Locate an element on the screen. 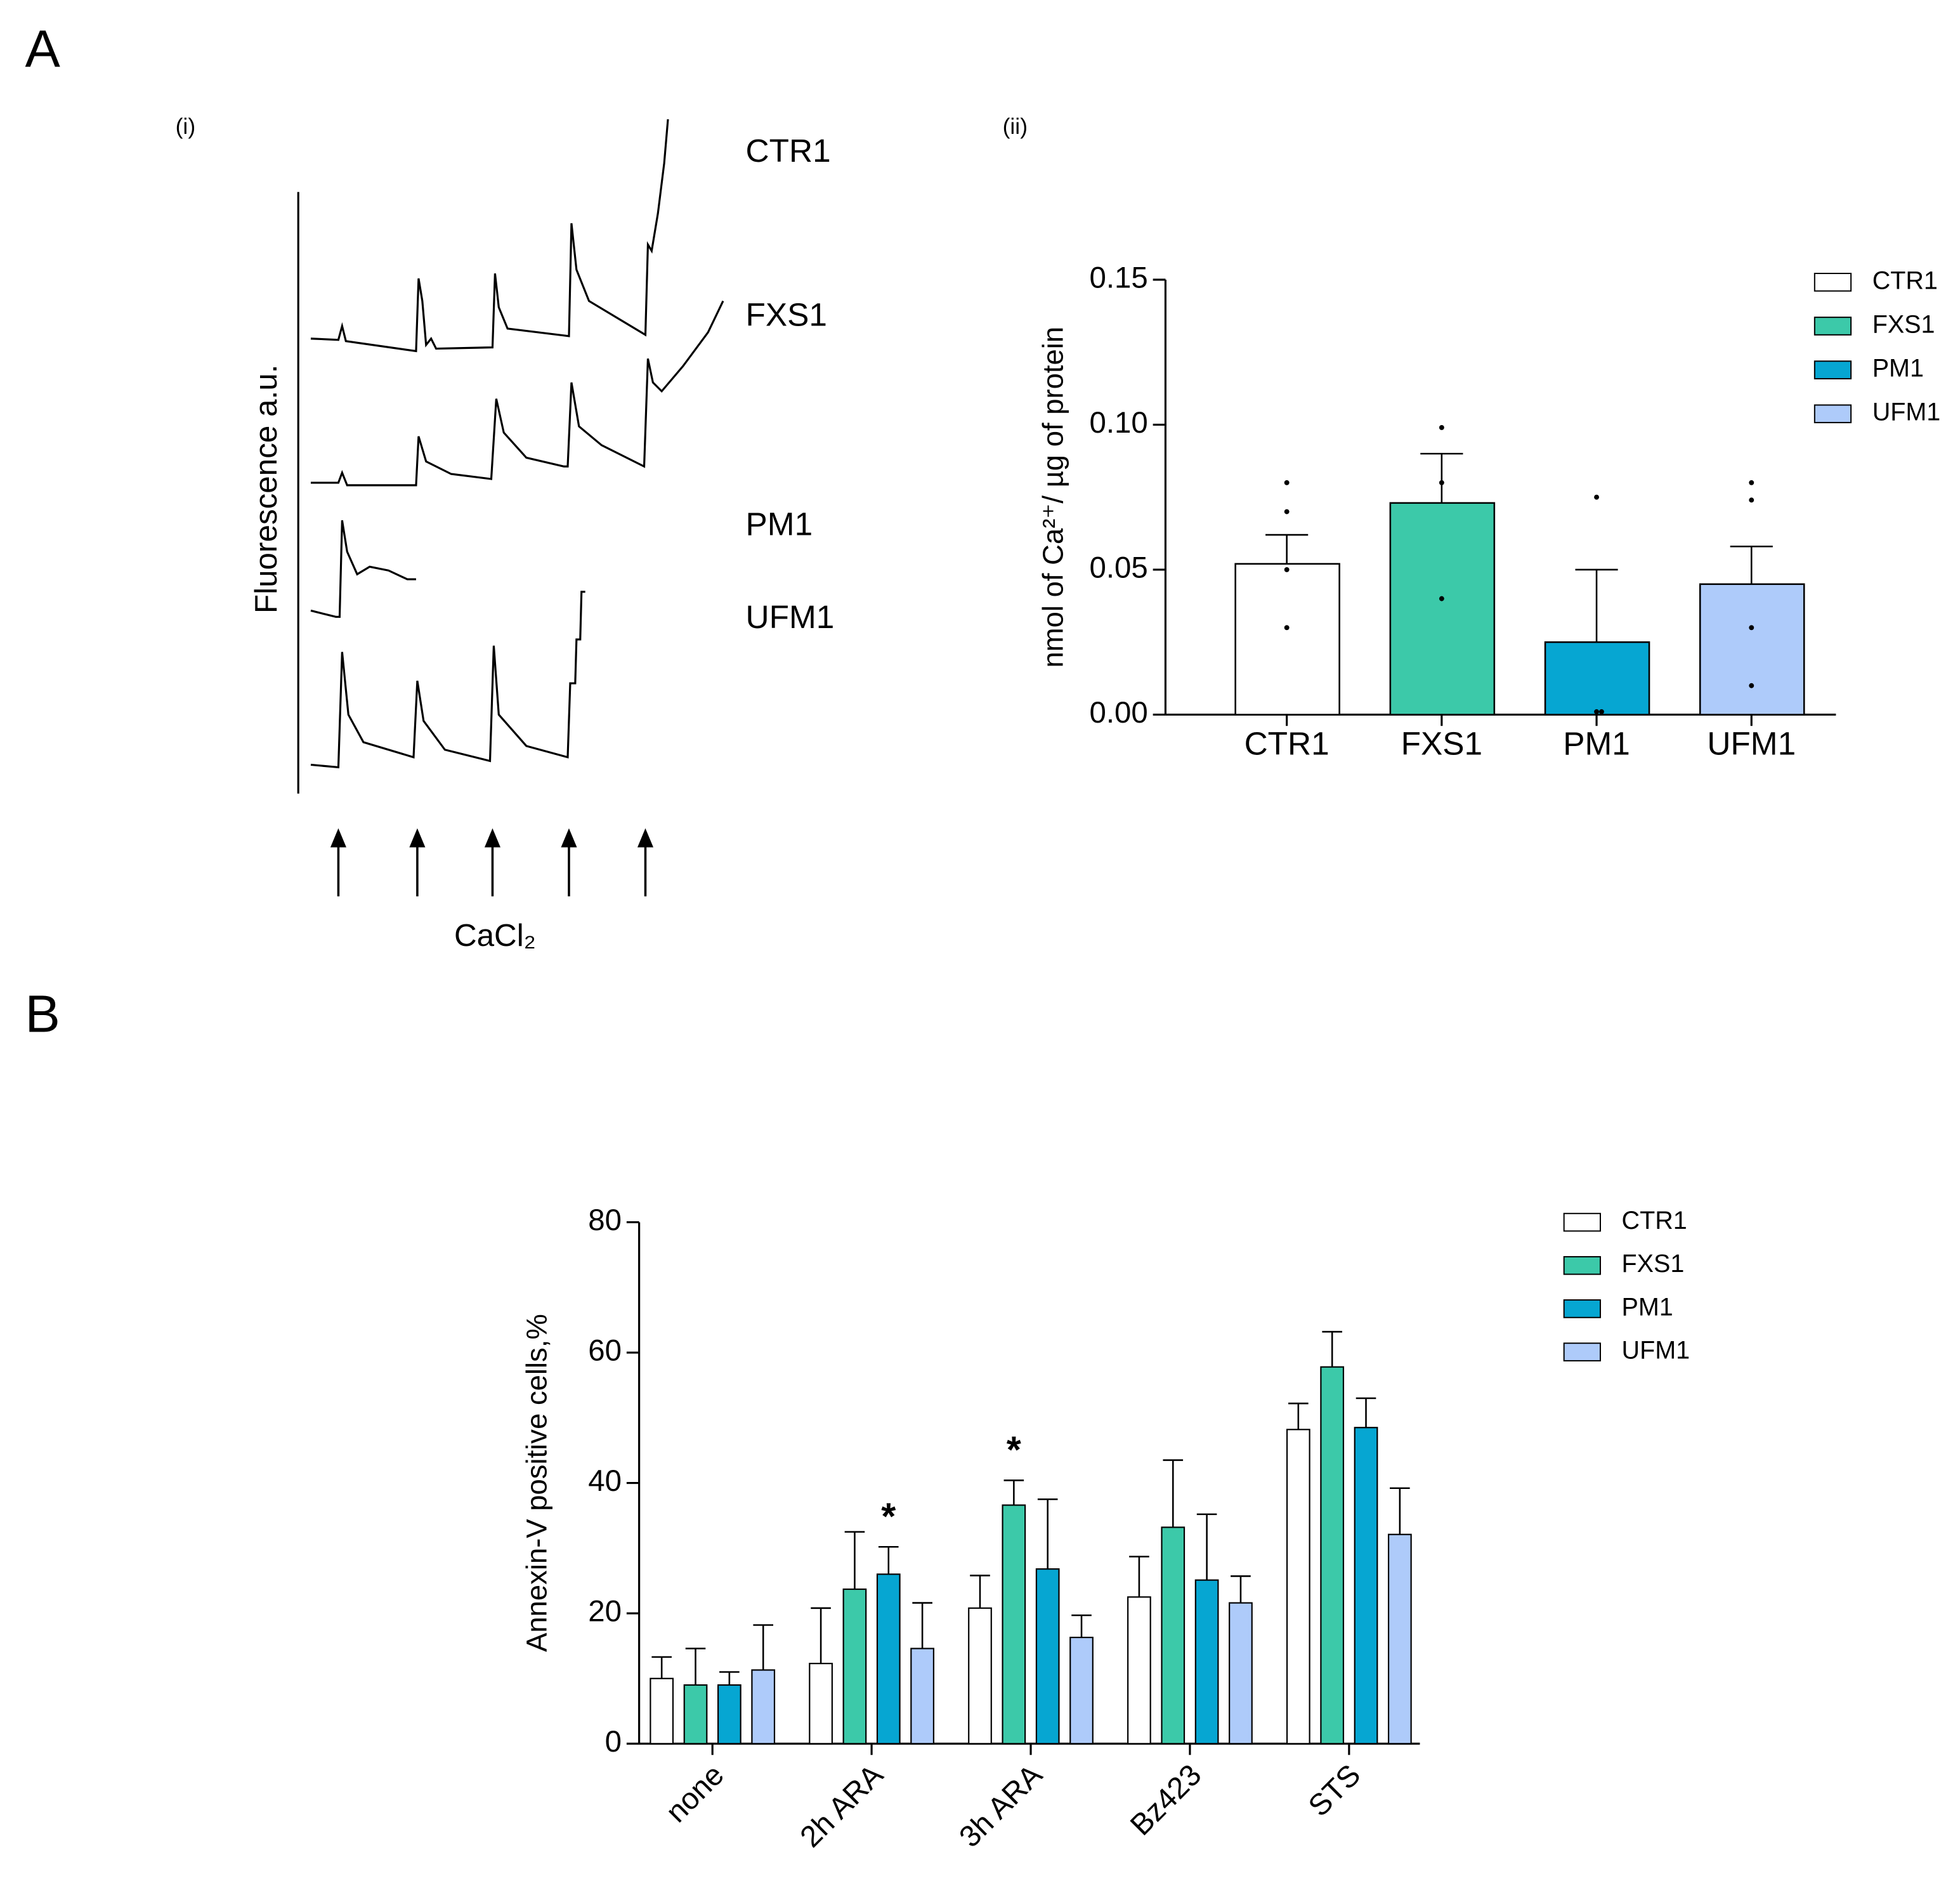 This screenshot has width=1960, height=1888. y-tick-label: 0 is located at coordinates (613, 1742).